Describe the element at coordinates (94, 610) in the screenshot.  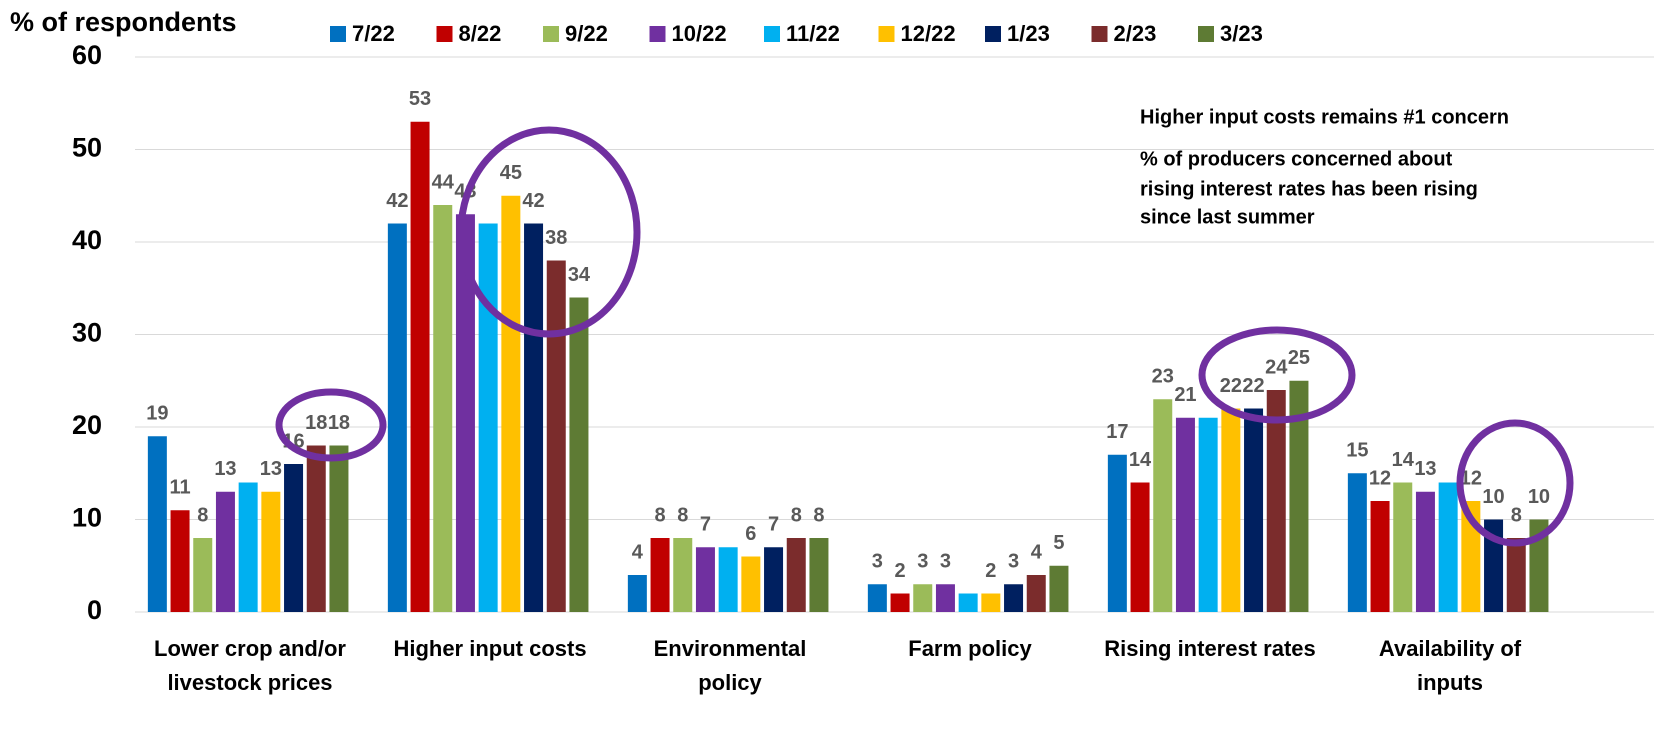
I see `y-tick-label: 0` at that location.